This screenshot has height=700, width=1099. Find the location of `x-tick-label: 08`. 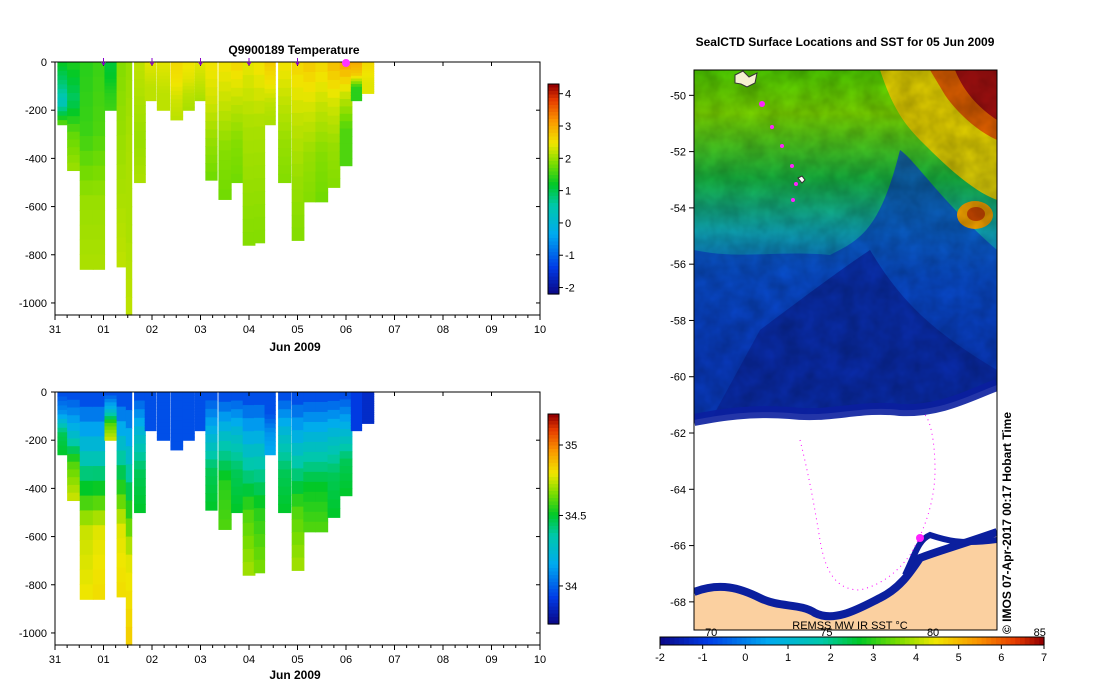

x-tick-label: 08 is located at coordinates (443, 660).